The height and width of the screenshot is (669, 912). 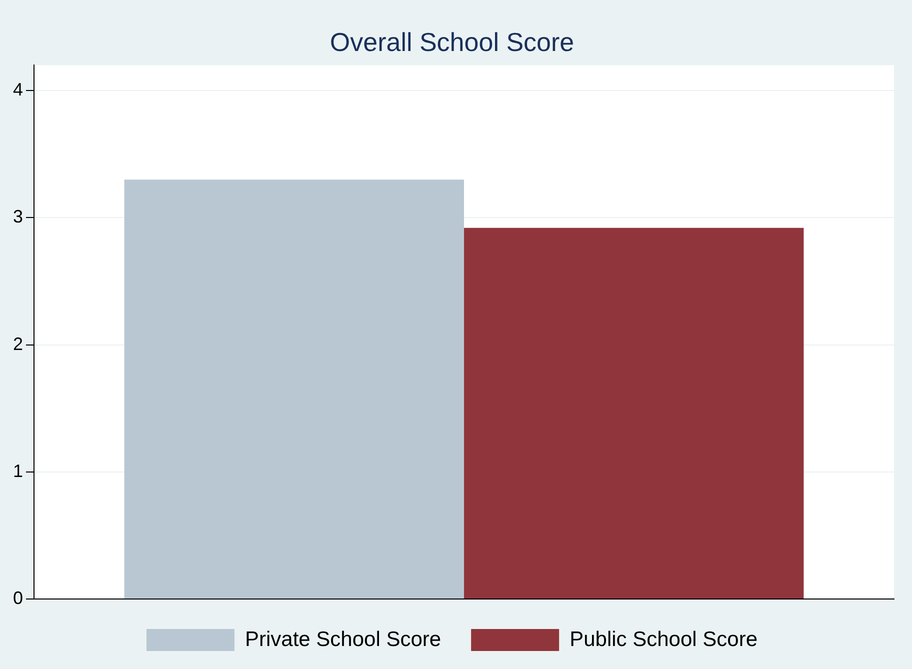 I want to click on y-tick-label: 2, so click(x=18, y=344).